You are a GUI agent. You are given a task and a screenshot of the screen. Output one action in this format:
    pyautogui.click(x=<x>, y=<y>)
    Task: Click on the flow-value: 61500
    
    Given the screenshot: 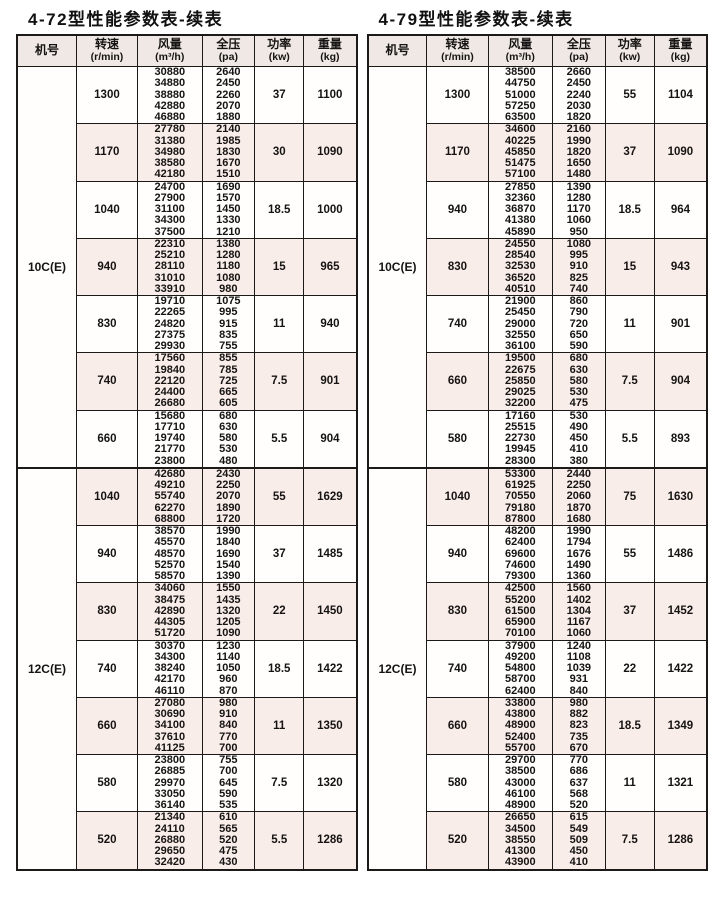 What is the action you would take?
    pyautogui.click(x=520, y=610)
    